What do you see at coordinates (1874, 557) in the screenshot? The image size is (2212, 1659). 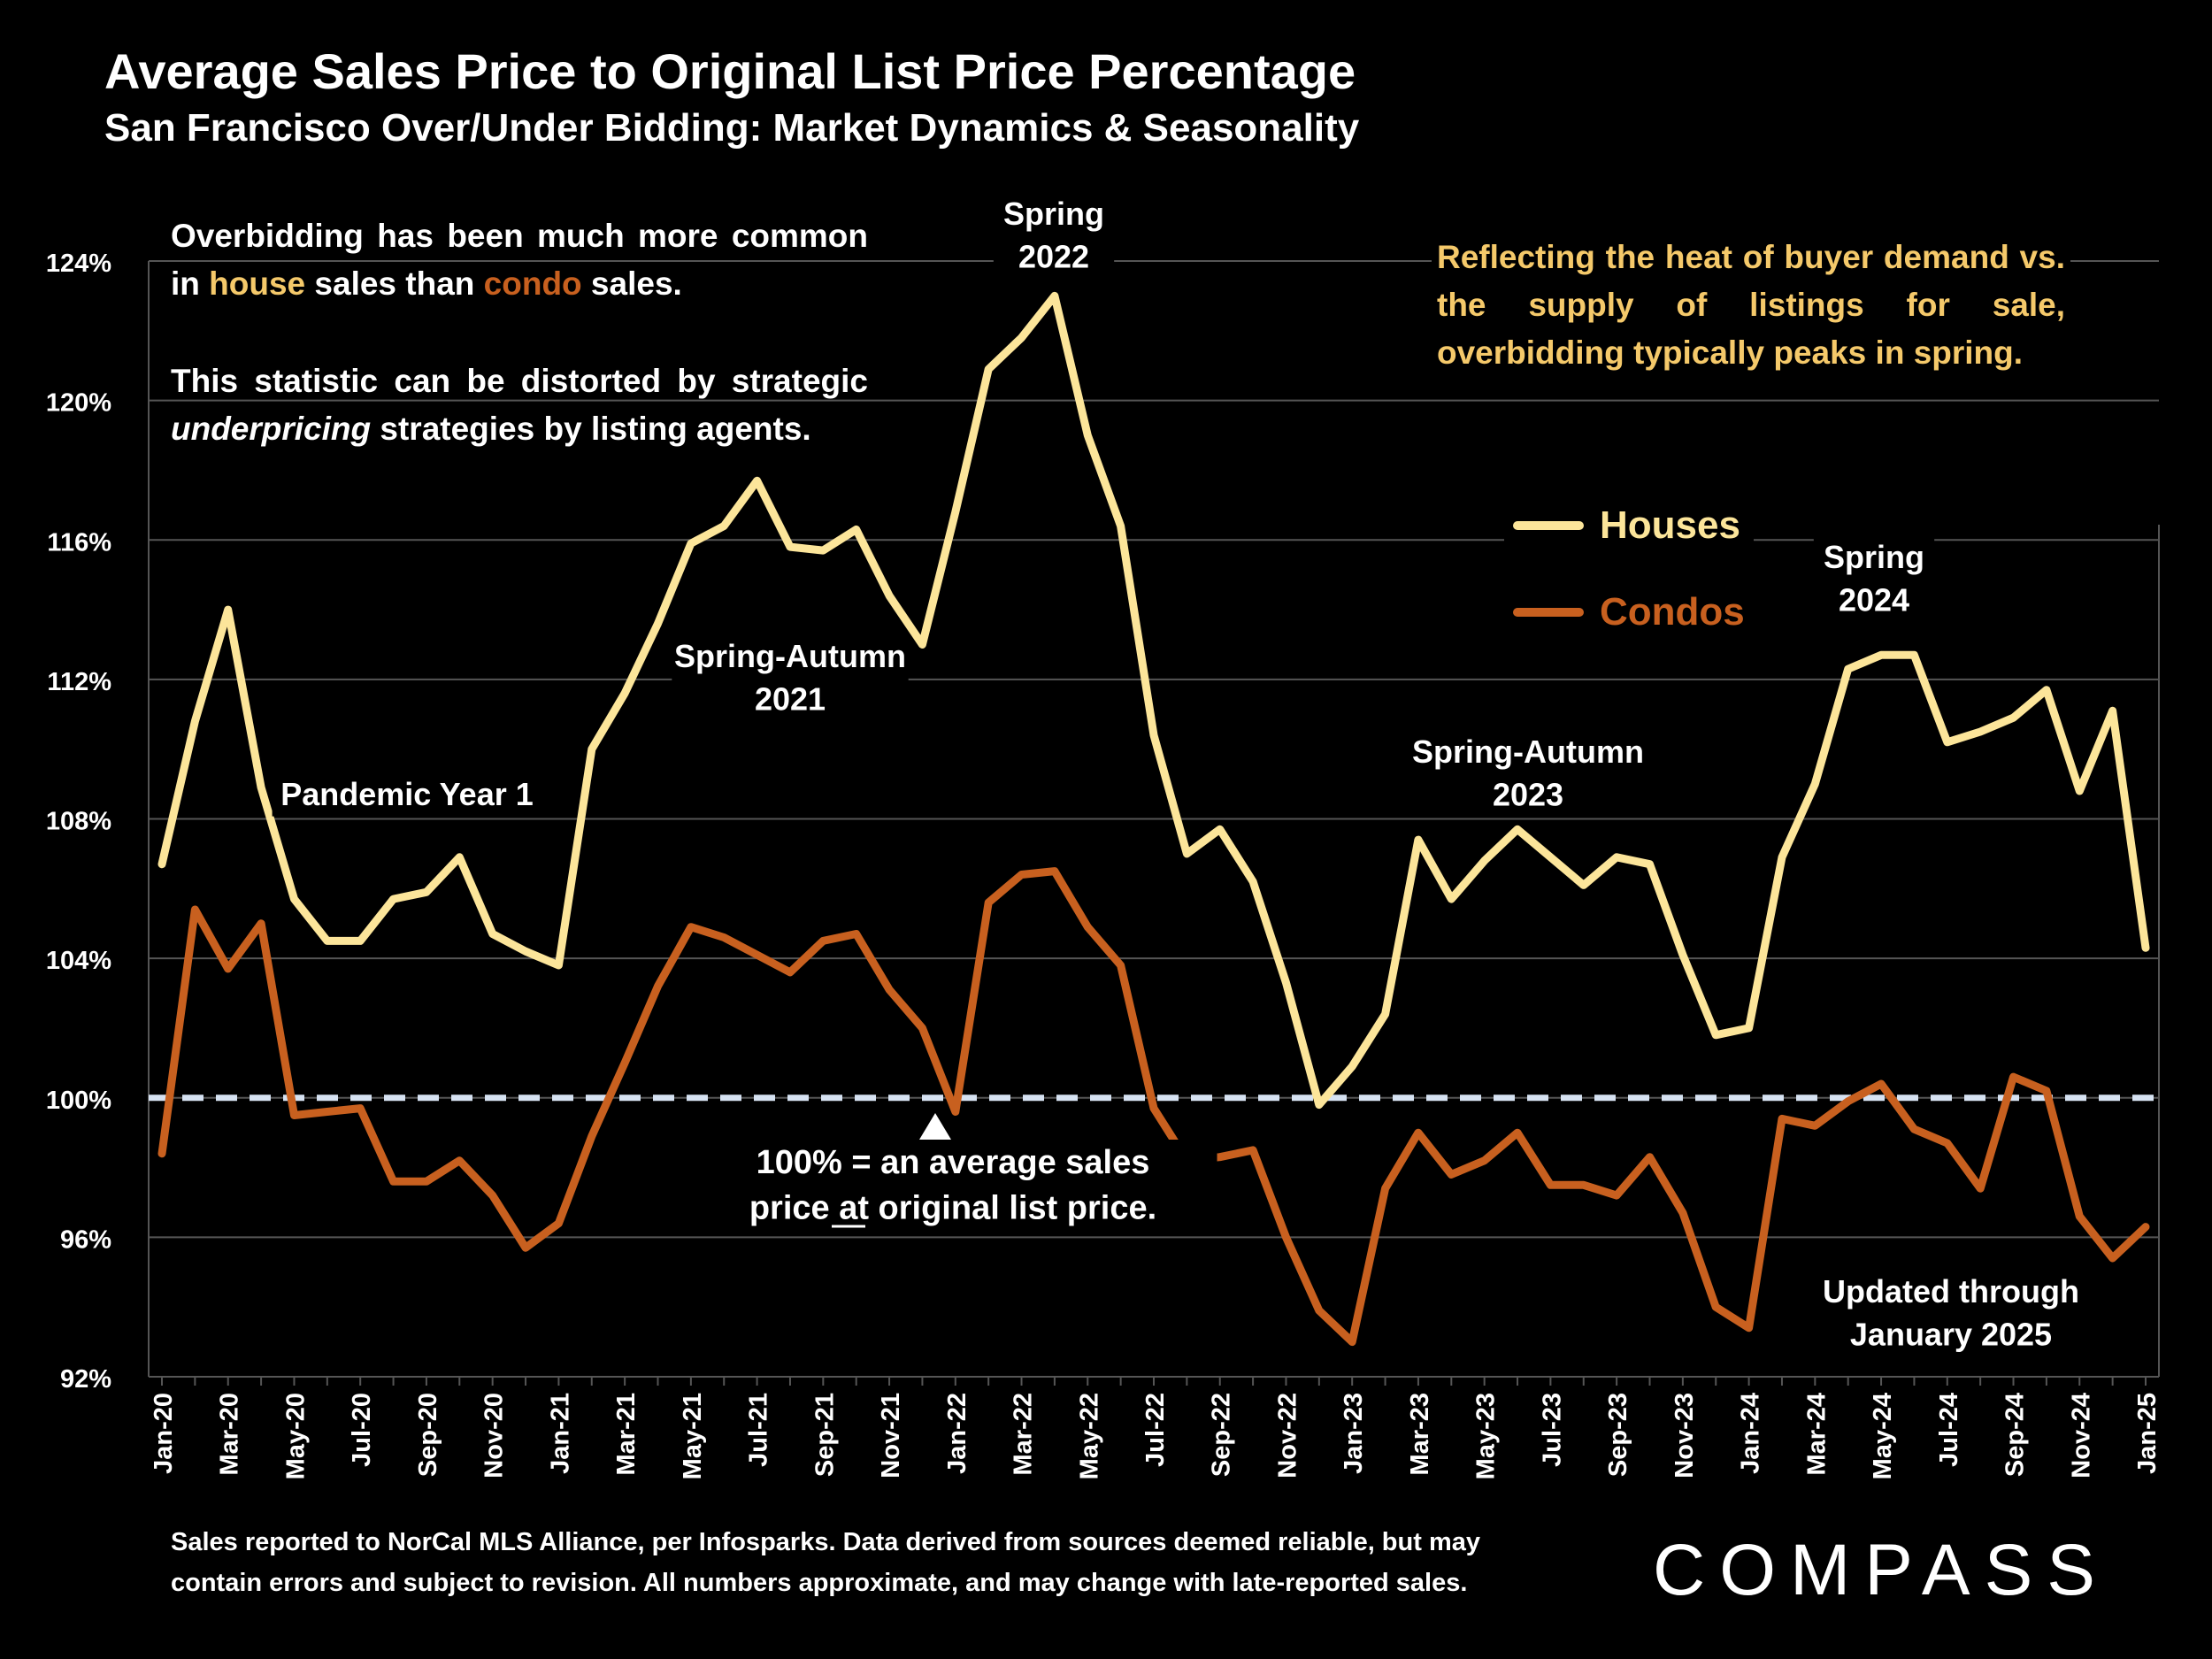 I see `annotation-spring-2024-line: Spring` at bounding box center [1874, 557].